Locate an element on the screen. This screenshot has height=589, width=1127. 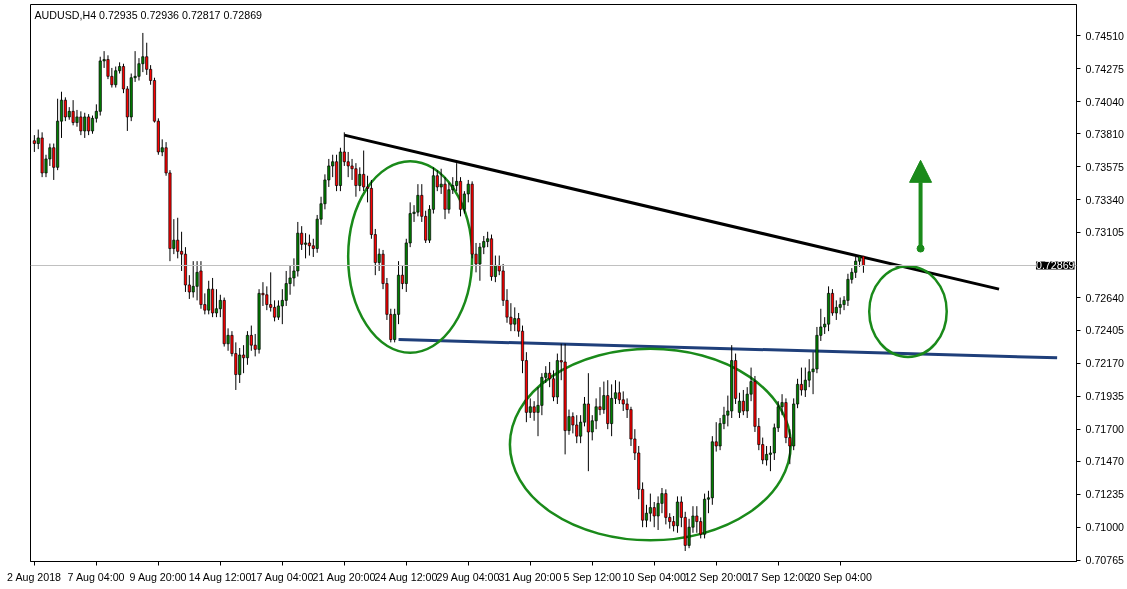
x-tick-label: 12 Sep 20:00 is located at coordinates (716, 576).